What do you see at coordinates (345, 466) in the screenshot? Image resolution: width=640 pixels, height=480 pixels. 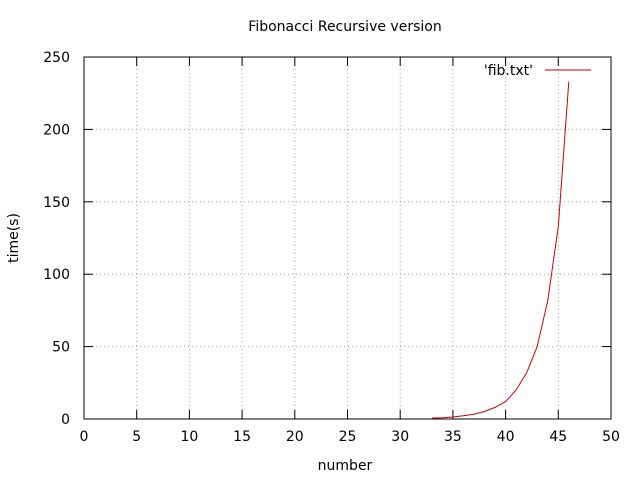 I see `x-axis-label: number` at bounding box center [345, 466].